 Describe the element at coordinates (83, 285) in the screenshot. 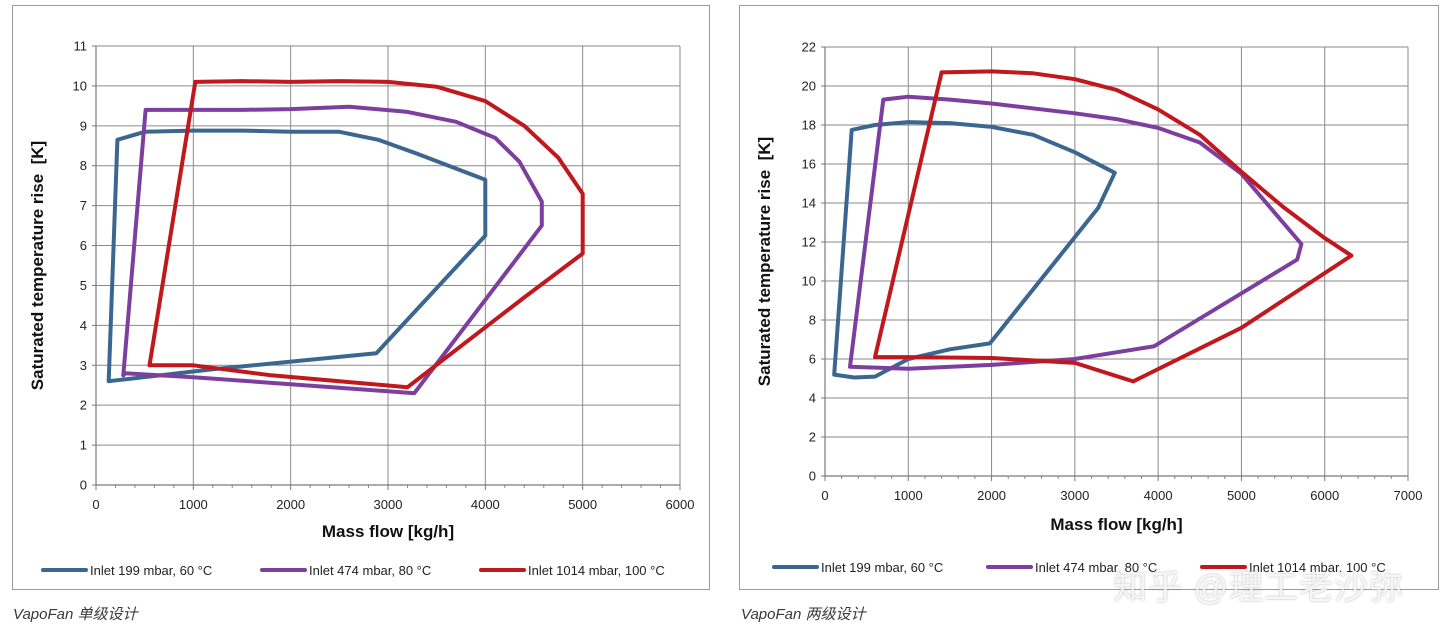

I see `tick-label-y: 5` at that location.